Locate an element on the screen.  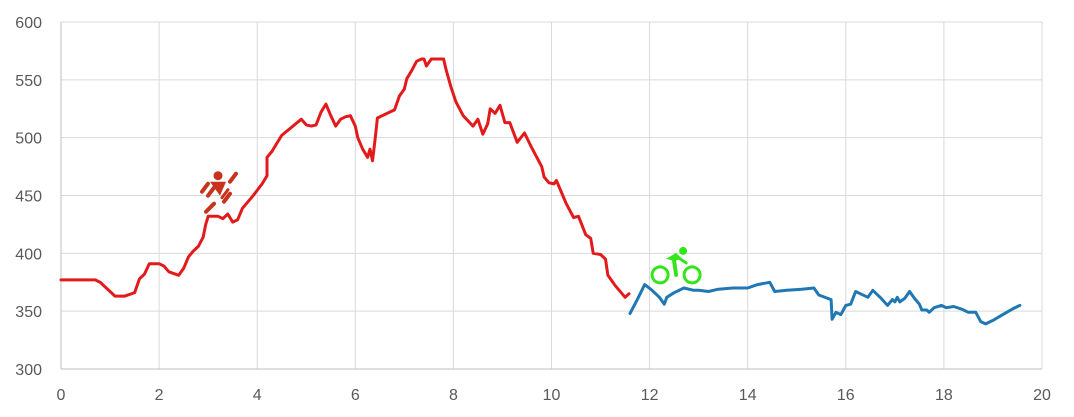
x-tick-label: 12 is located at coordinates (650, 395).